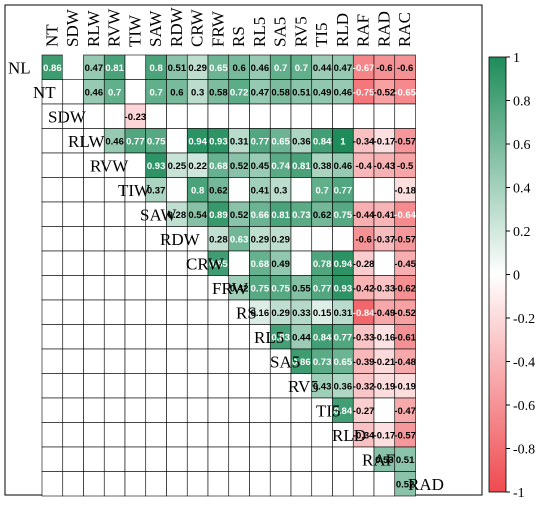 The image size is (550, 507). Describe the element at coordinates (363, 30) in the screenshot. I see `column-label: RAF` at that location.